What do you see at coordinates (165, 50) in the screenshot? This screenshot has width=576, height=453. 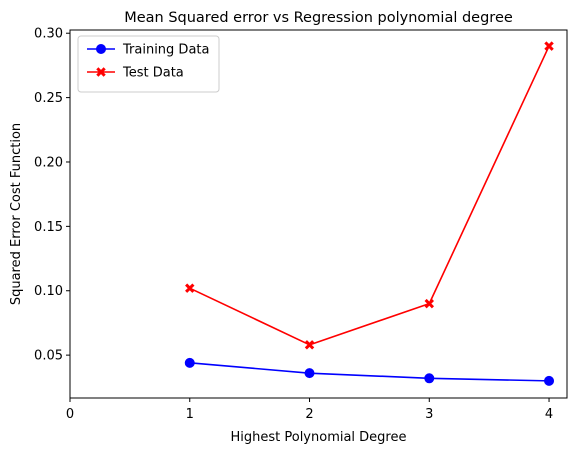 I see `legend-label: Training Data` at bounding box center [165, 50].